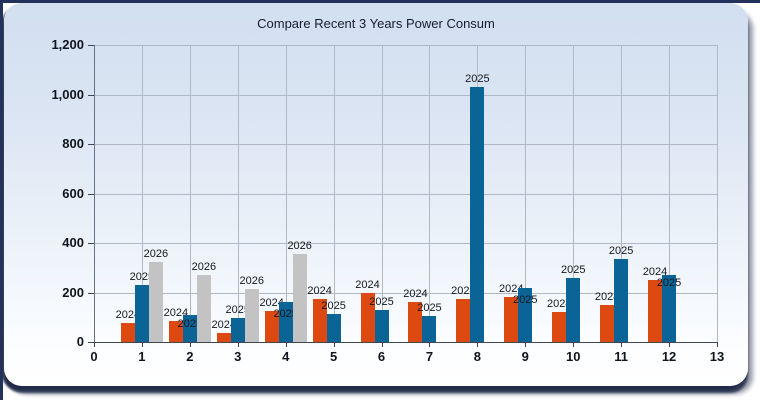 The image size is (760, 400). What do you see at coordinates (573, 269) in the screenshot?
I see `bar-label-2025-month-10: 2025` at bounding box center [573, 269].